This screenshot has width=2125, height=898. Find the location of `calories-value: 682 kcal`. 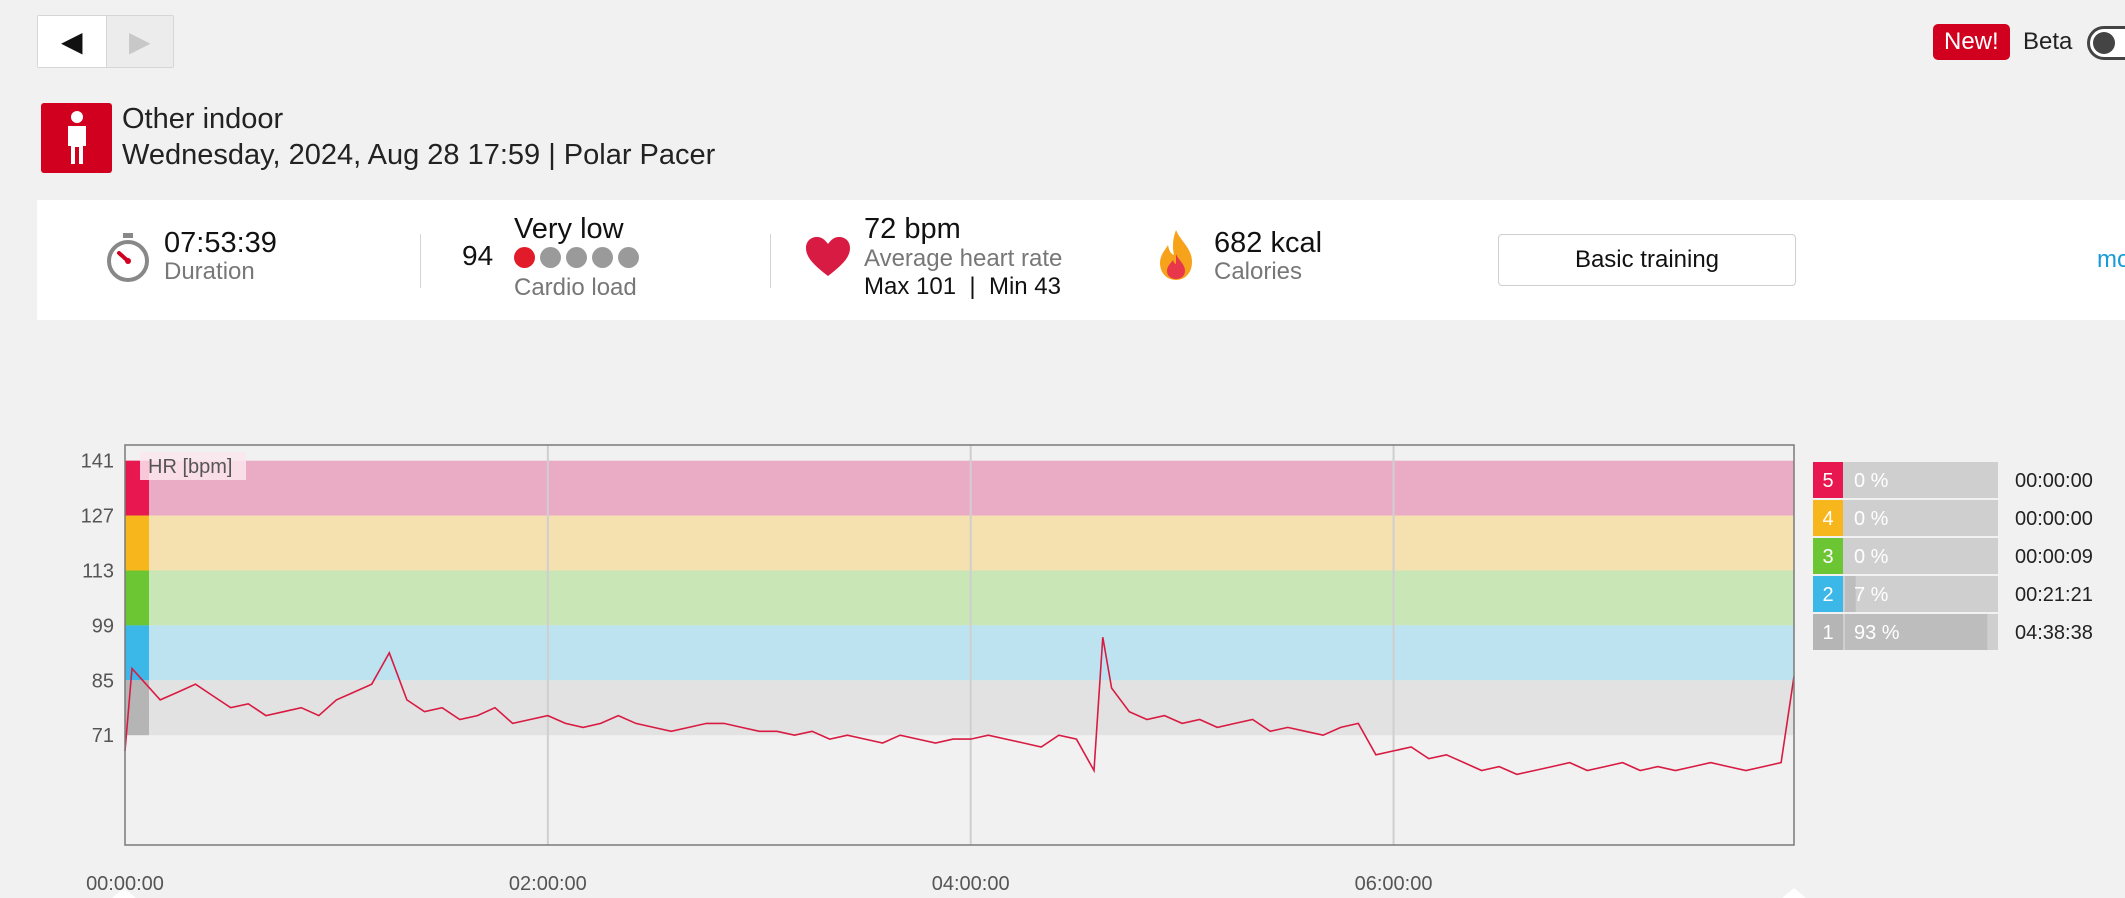

calories-value: 682 kcal is located at coordinates (1268, 243).